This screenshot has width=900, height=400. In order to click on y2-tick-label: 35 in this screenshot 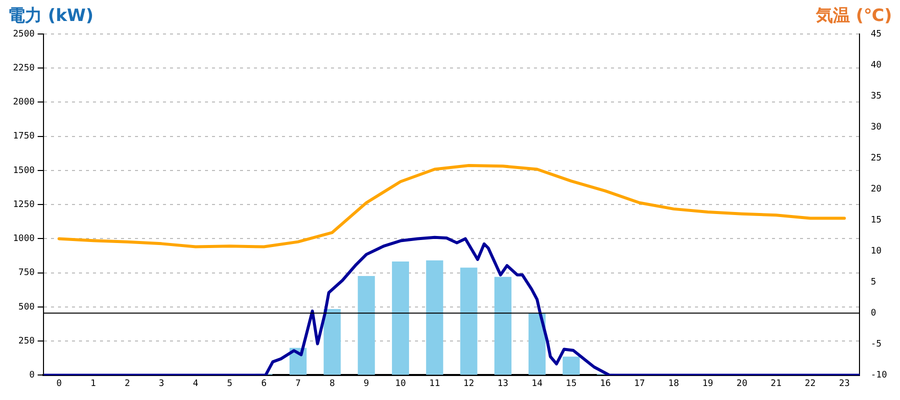, I will do `click(876, 96)`.